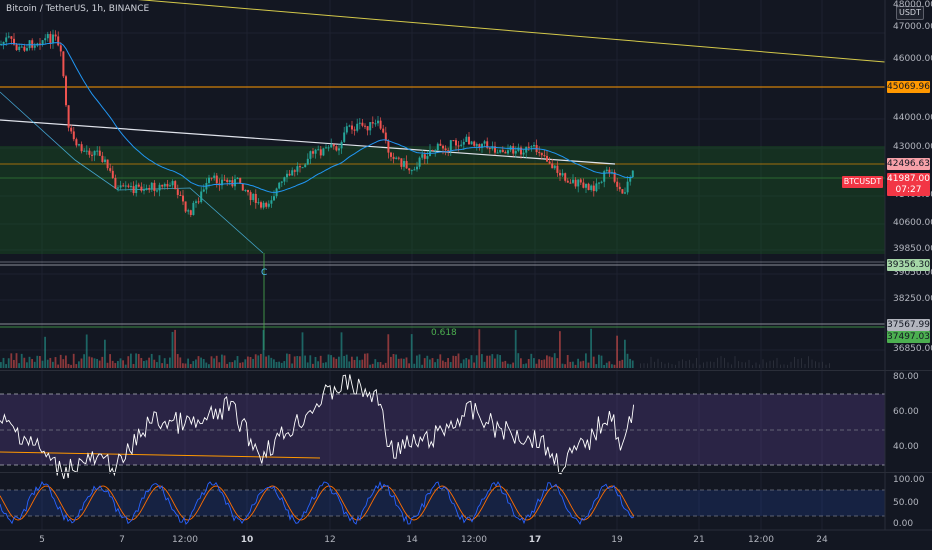 This screenshot has height=550, width=932. Describe the element at coordinates (264, 273) in the screenshot. I see `wave-c-label: C` at that location.